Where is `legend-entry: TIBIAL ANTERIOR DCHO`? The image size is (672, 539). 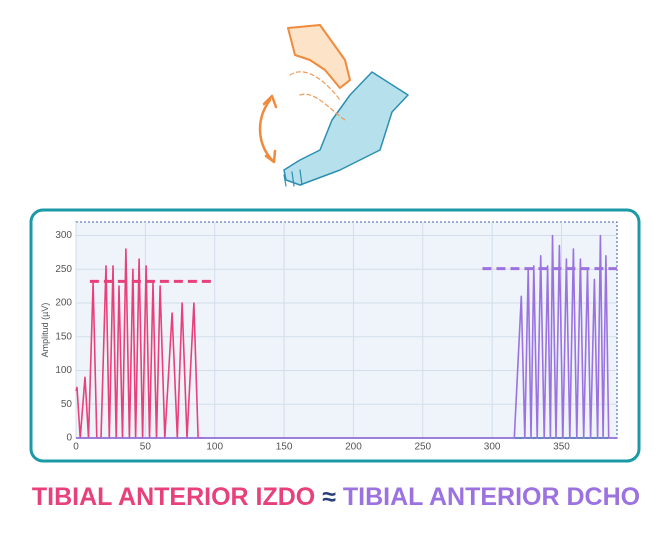 legend-entry: TIBIAL ANTERIOR DCHO is located at coordinates (491, 497).